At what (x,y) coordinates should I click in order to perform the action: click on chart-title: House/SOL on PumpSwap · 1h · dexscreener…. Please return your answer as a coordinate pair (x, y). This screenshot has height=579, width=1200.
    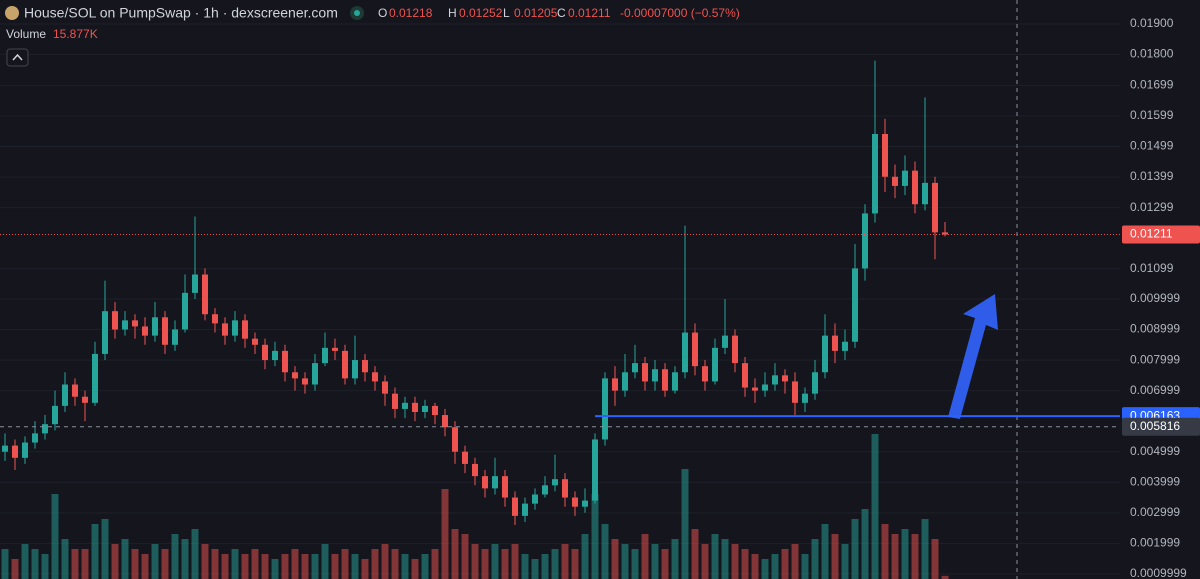
    Looking at the image, I should click on (181, 13).